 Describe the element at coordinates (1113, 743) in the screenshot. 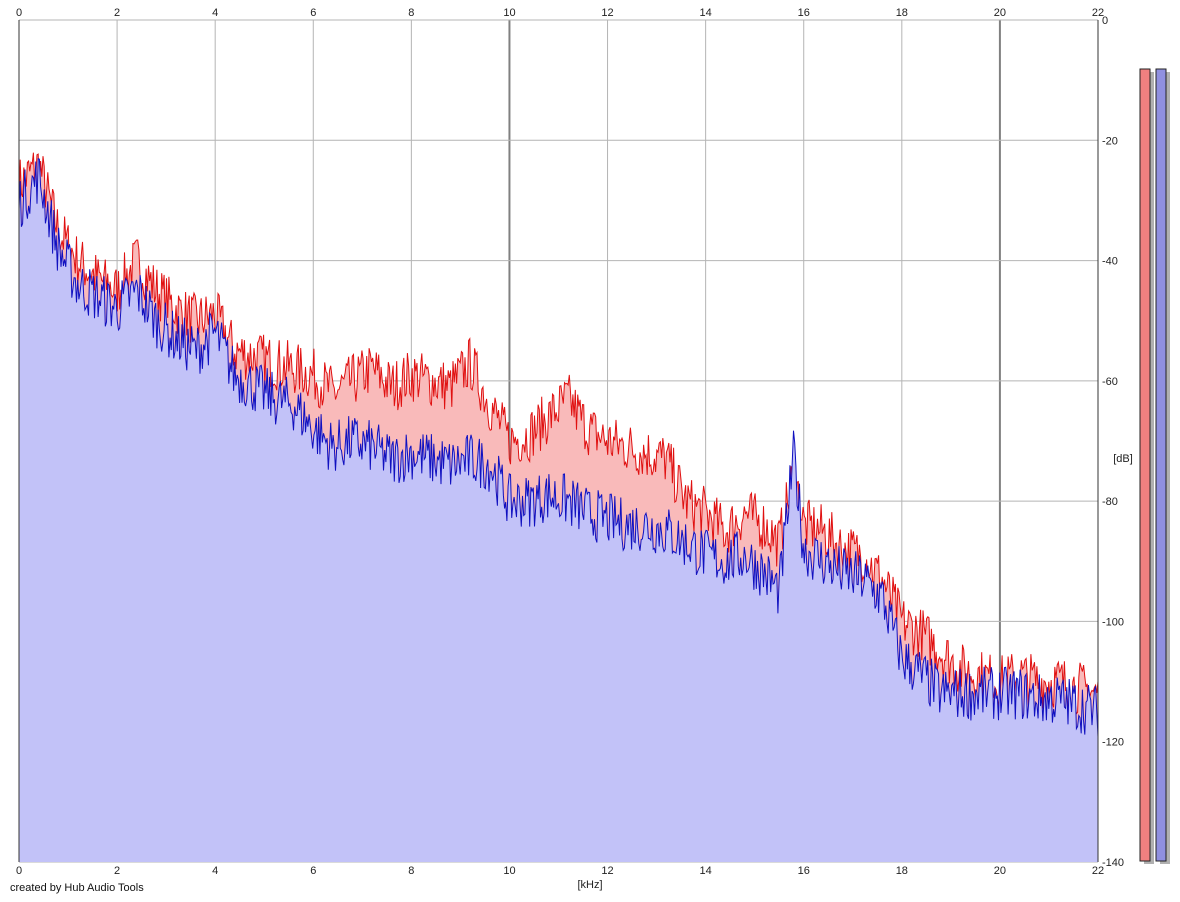

I see `y-tick-label: -120` at that location.